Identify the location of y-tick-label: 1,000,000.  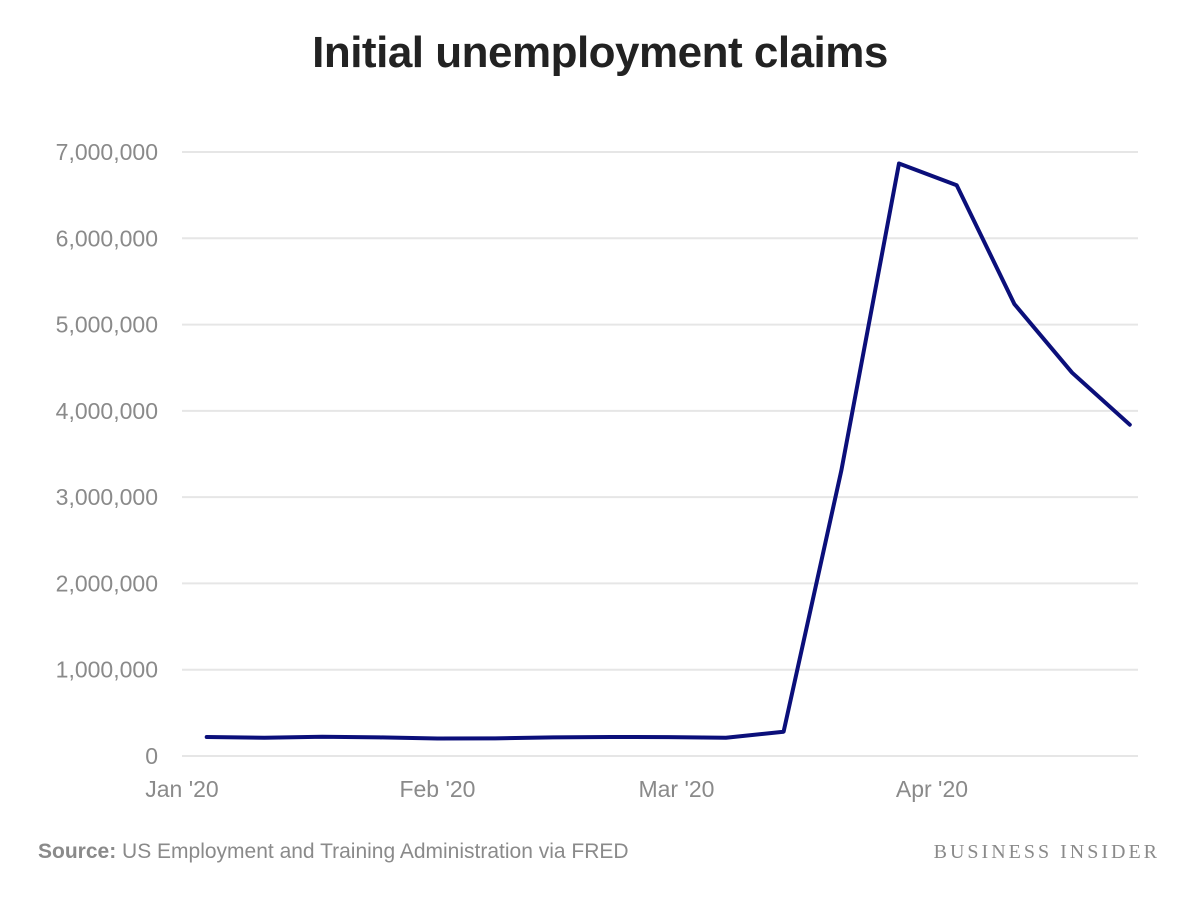
(107, 670).